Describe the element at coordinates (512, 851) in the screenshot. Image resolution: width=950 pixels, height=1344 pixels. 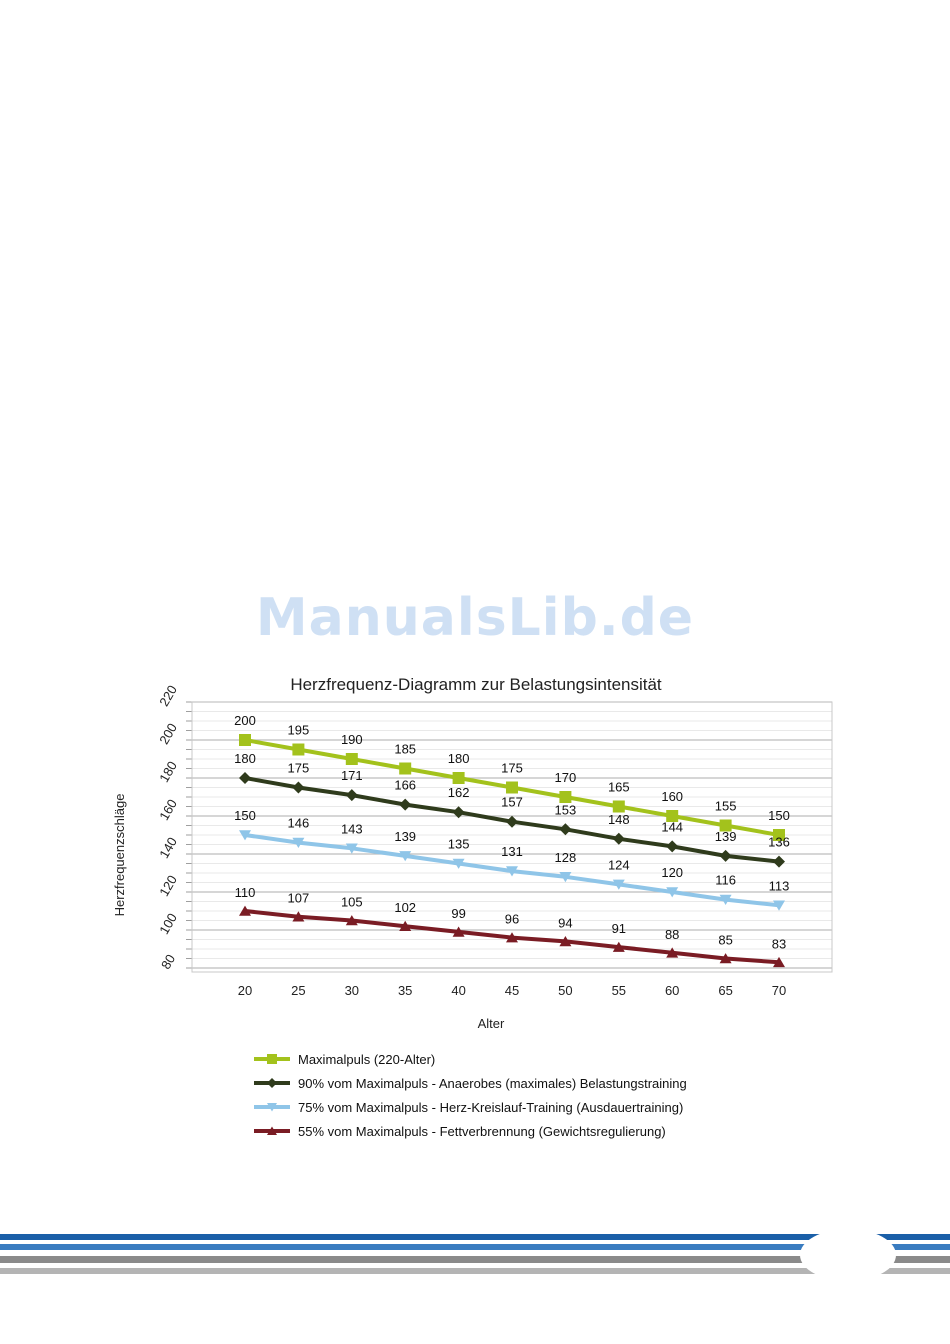
I see `data-label: 131` at that location.